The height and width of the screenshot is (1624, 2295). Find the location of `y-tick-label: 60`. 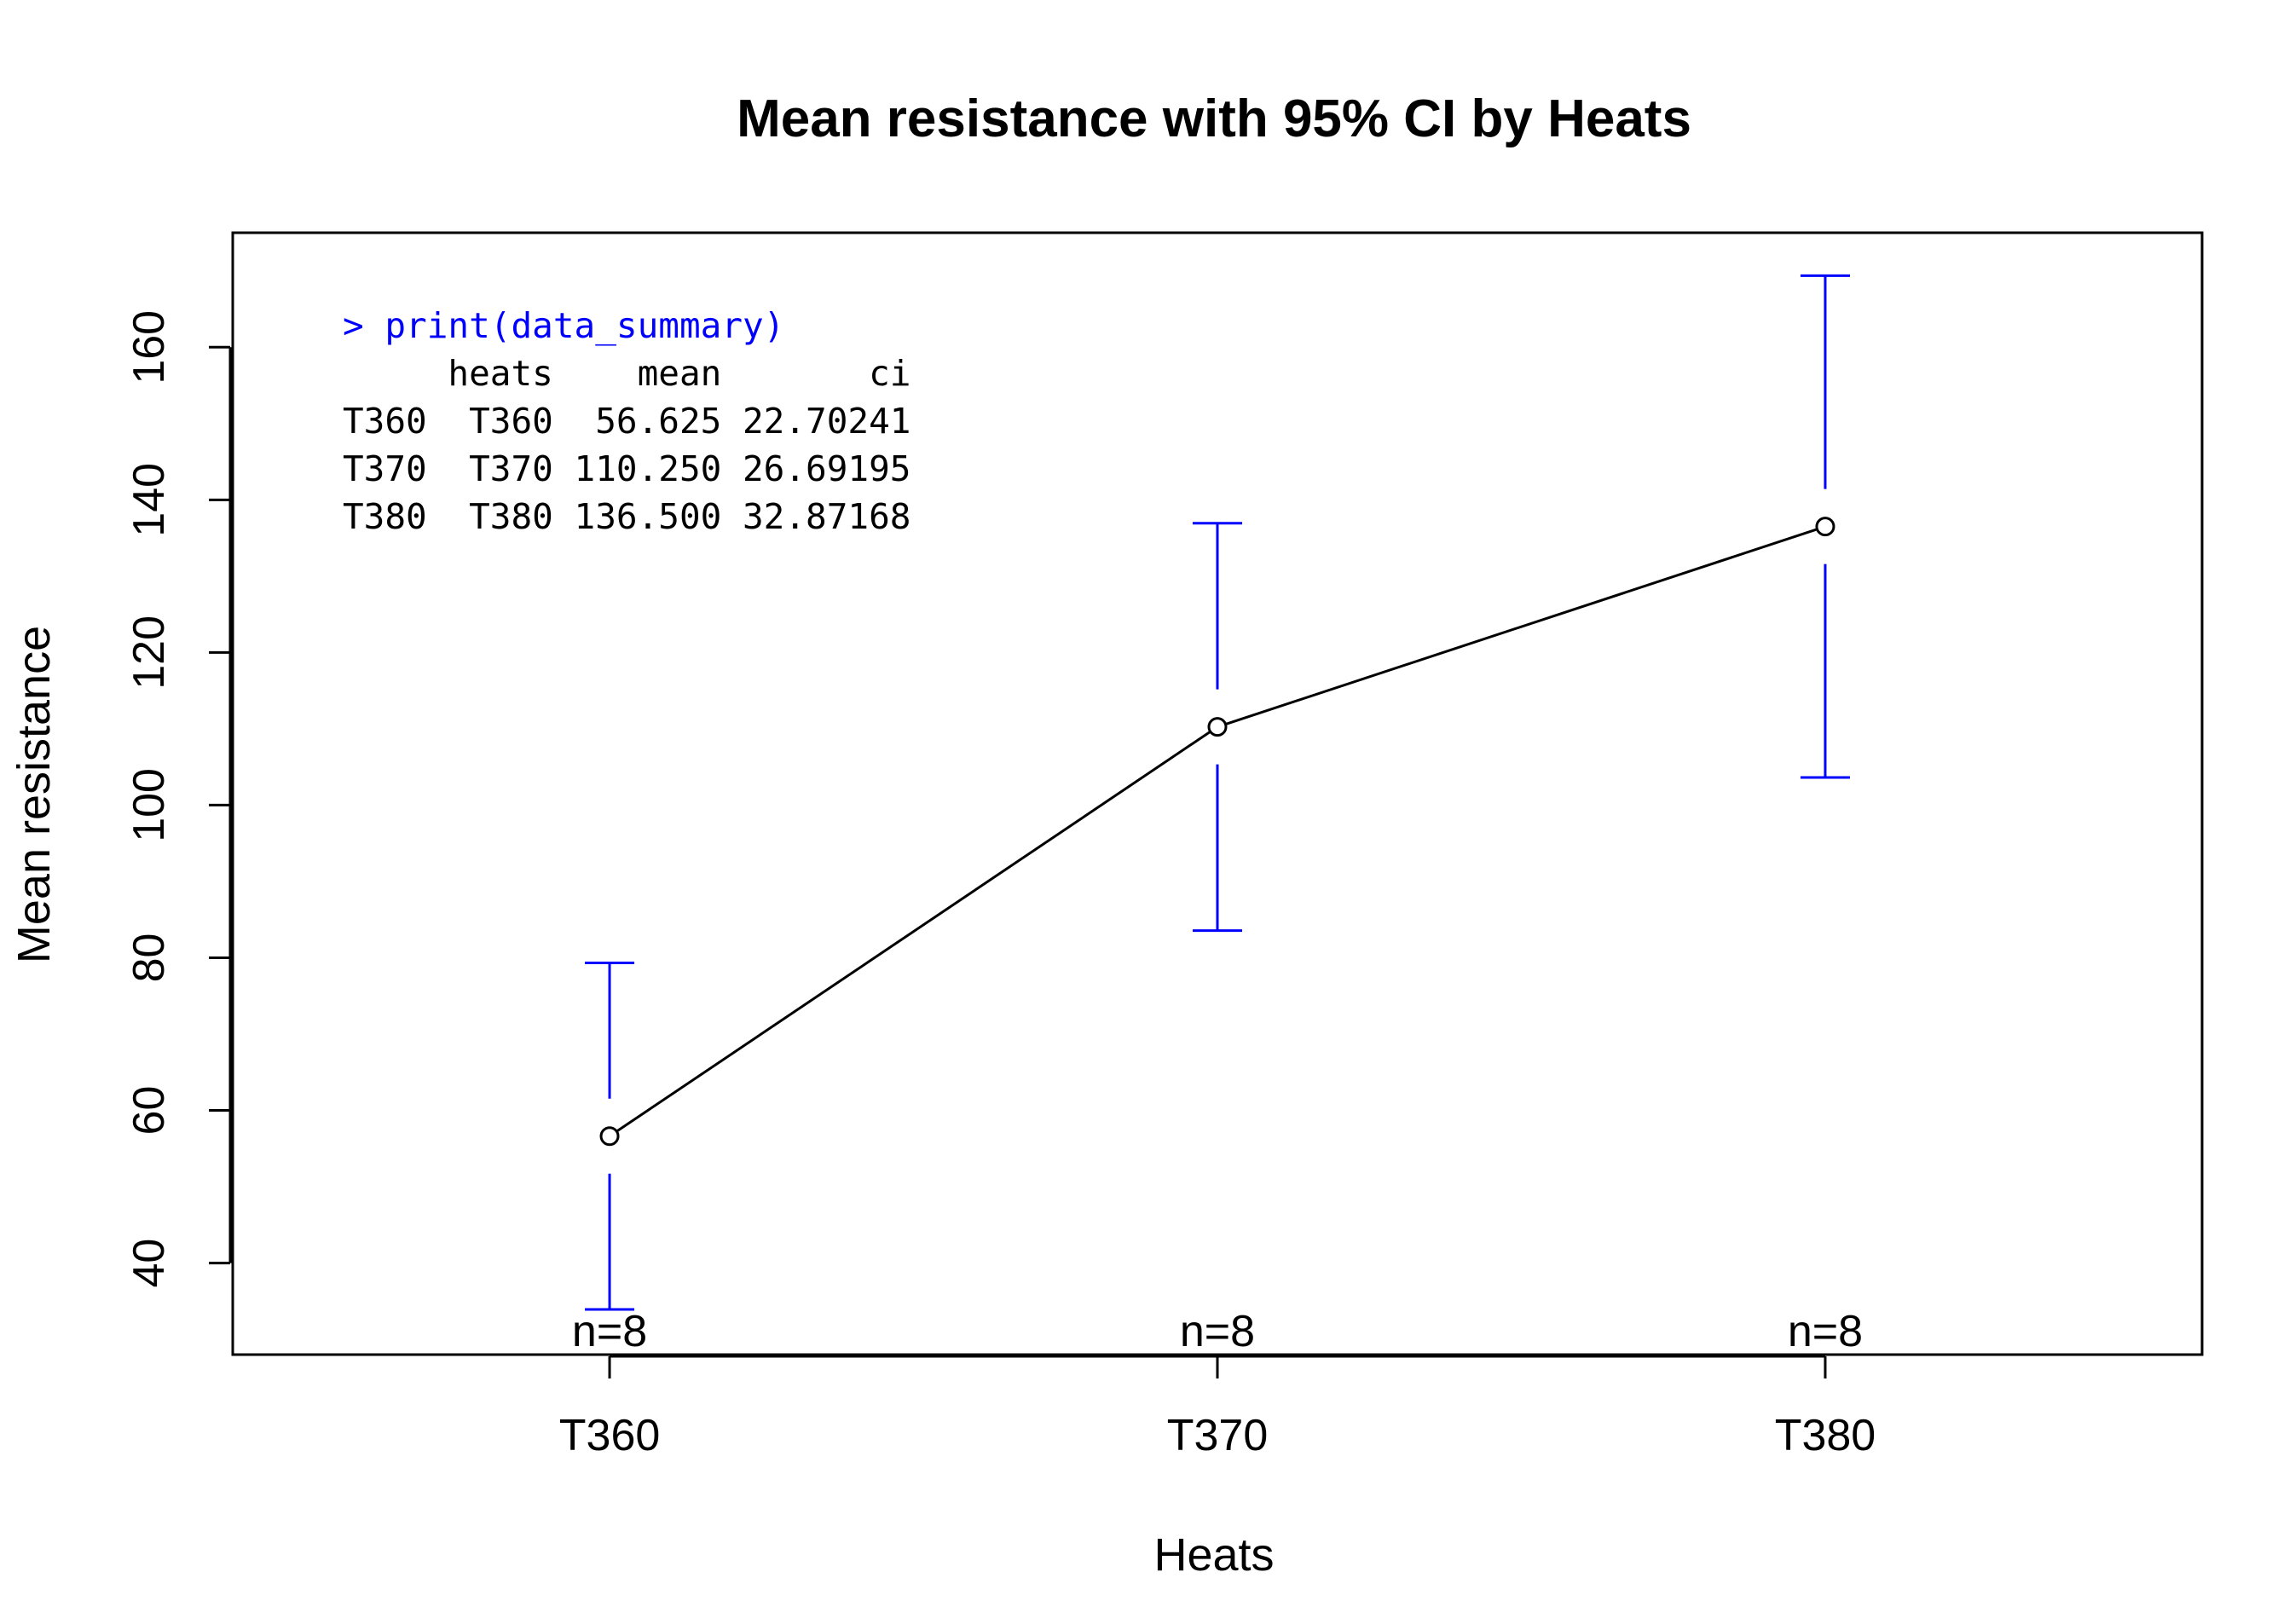

y-tick-label: 60 is located at coordinates (149, 1111).